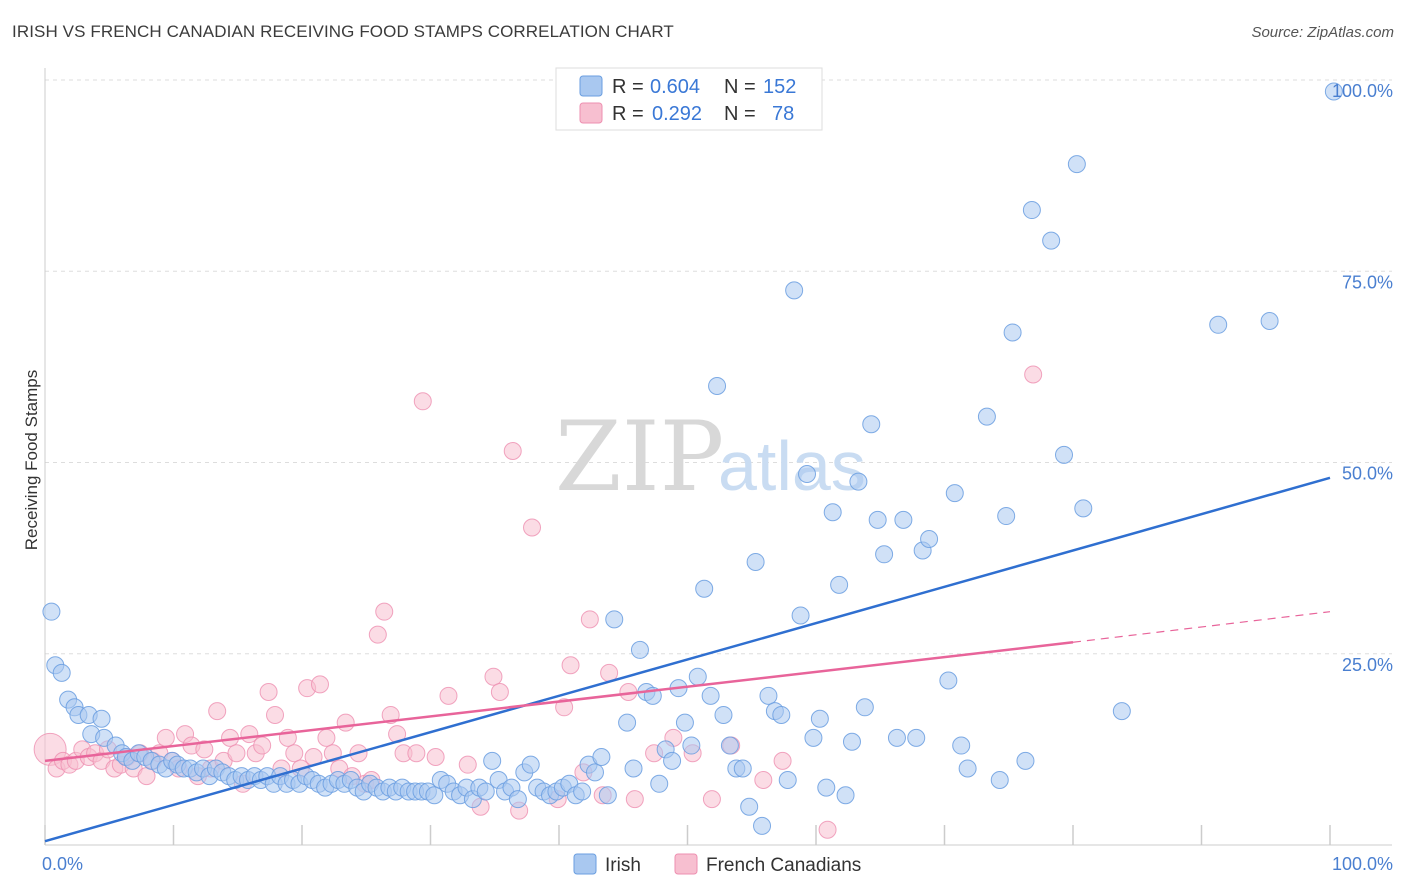  Describe the element at coordinates (623, 865) in the screenshot. I see `bottom-legend-label-irish: Irish` at that location.